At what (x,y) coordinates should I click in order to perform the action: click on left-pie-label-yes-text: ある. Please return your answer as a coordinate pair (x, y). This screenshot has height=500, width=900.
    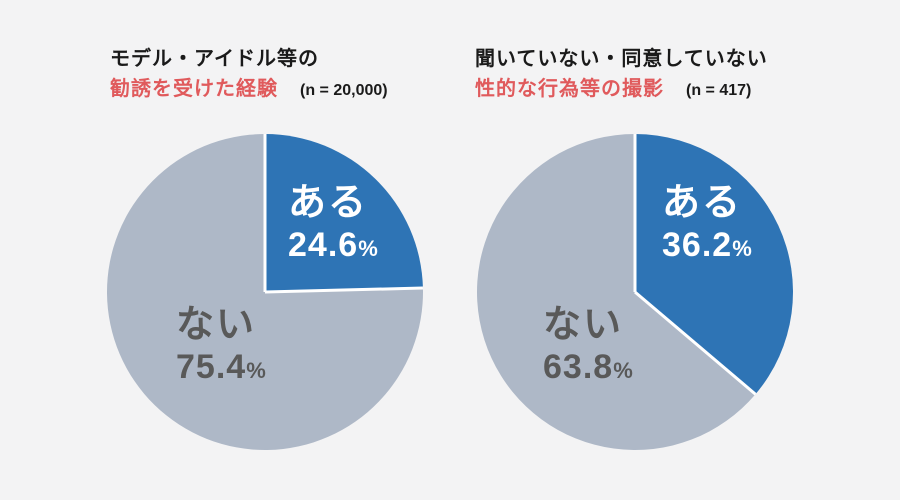
    Looking at the image, I should click on (328, 203).